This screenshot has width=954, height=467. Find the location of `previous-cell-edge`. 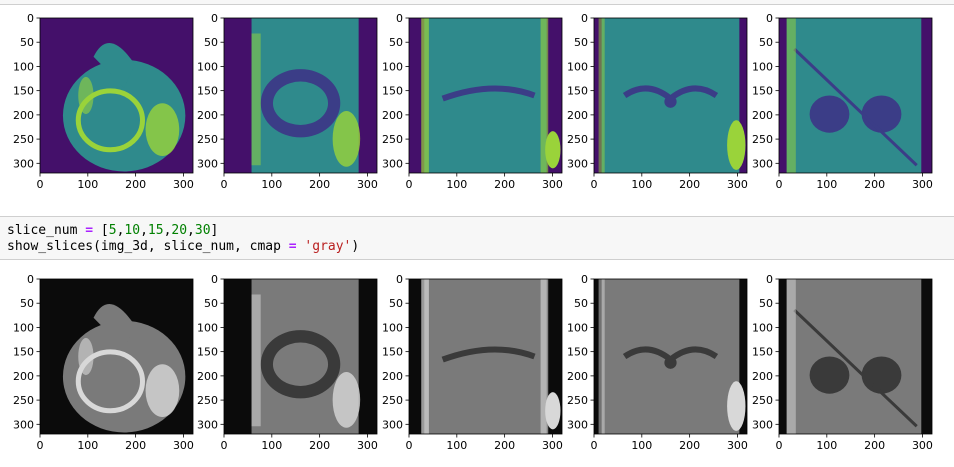

previous-cell-edge is located at coordinates (477, 2).